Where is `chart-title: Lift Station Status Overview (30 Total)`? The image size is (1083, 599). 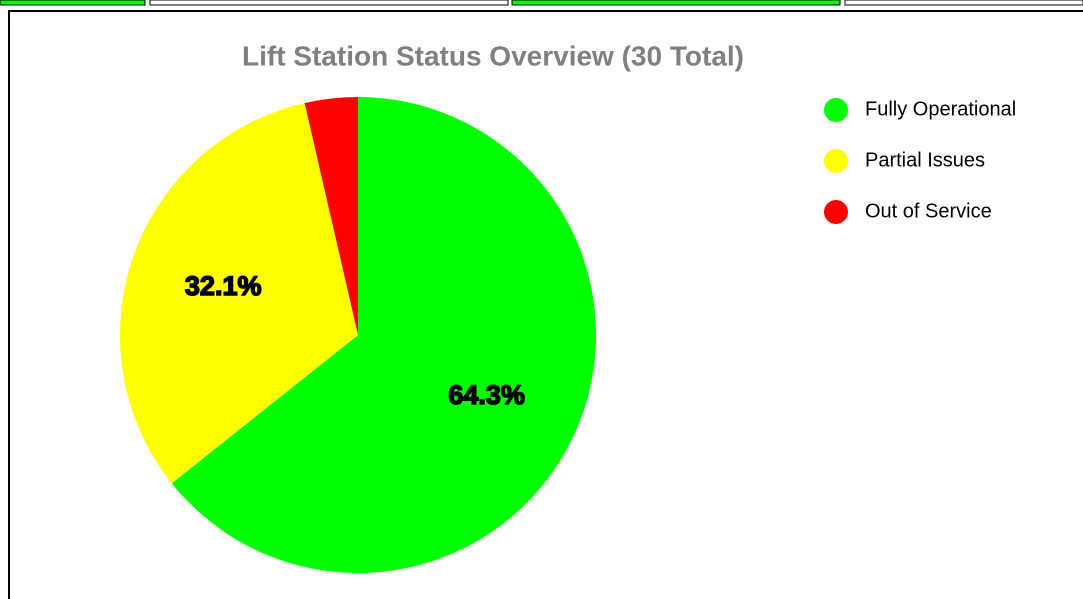 chart-title: Lift Station Status Overview (30 Total) is located at coordinates (493, 55).